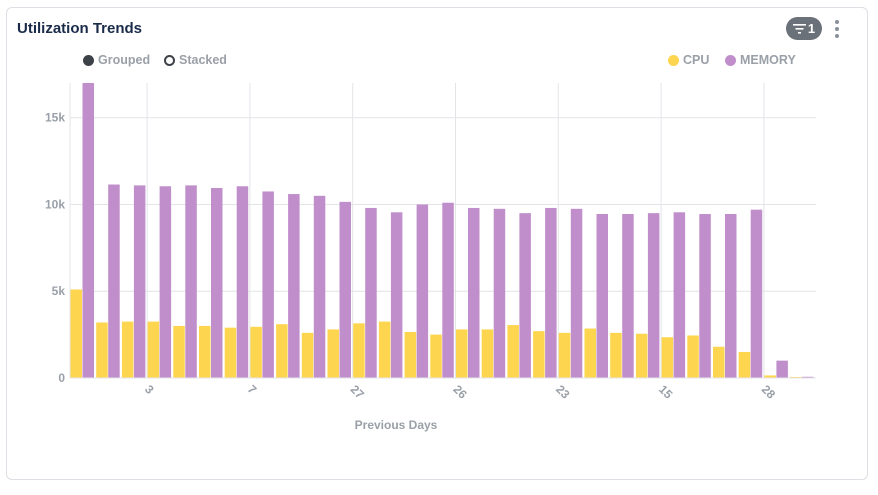 This screenshot has width=878, height=495. What do you see at coordinates (439, 425) in the screenshot?
I see `x-axis-title-wrap: Previous Days` at bounding box center [439, 425].